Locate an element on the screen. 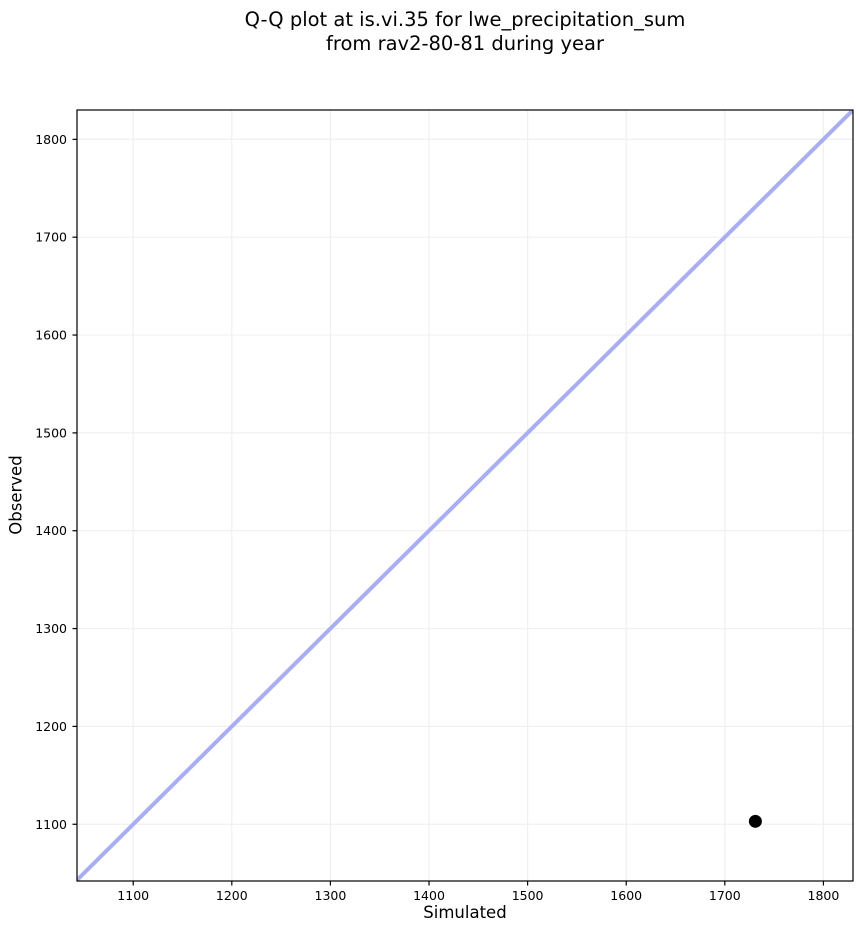 The width and height of the screenshot is (860, 934). y-tick-label: 1300 is located at coordinates (51, 628).